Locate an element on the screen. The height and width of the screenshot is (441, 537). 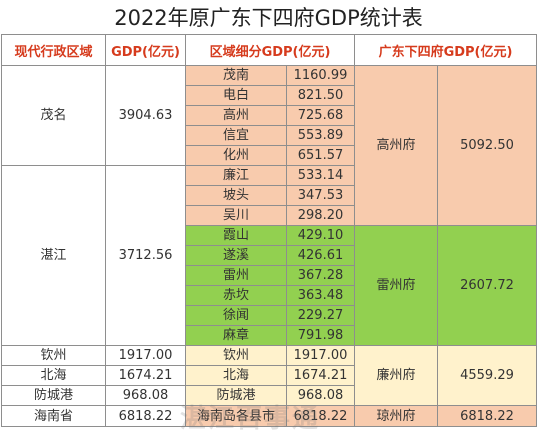
region-gdp: 3712.56 is located at coordinates (145, 255).